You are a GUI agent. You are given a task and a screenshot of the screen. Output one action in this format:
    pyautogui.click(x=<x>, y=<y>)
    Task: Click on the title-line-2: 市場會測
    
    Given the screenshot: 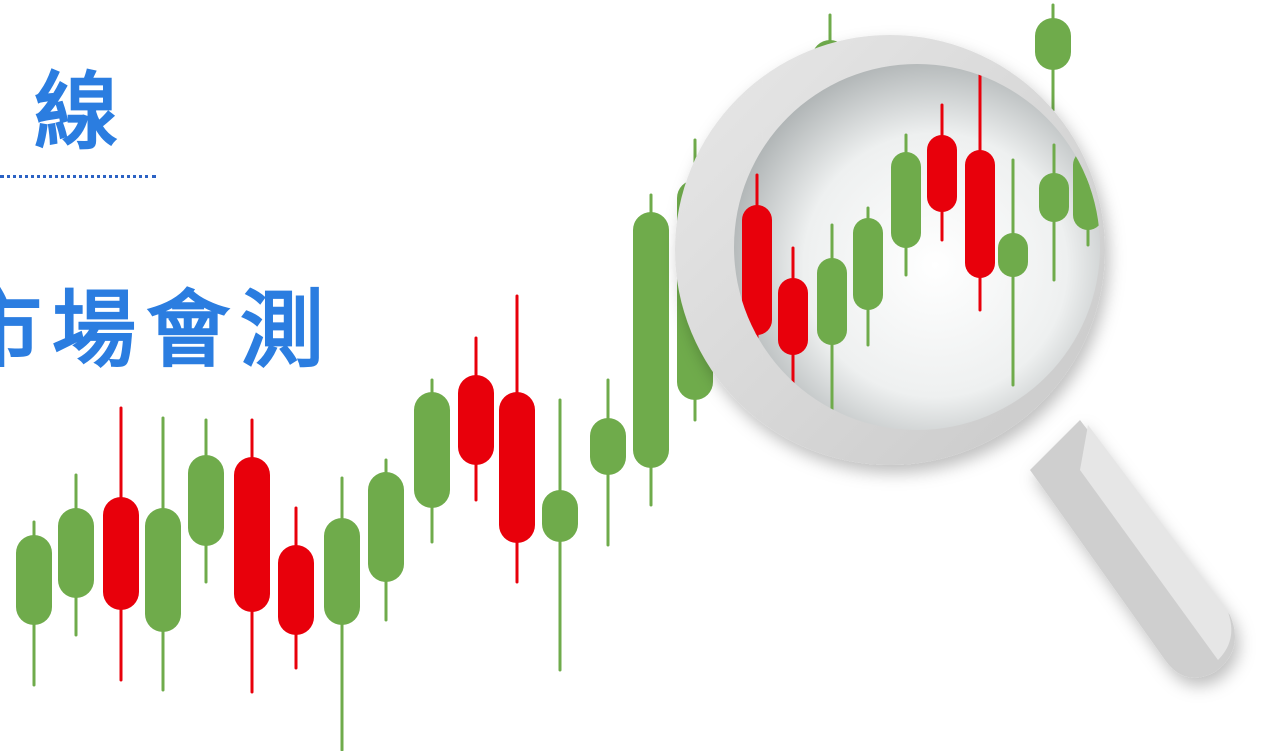 What is the action you would take?
    pyautogui.click(x=167, y=330)
    